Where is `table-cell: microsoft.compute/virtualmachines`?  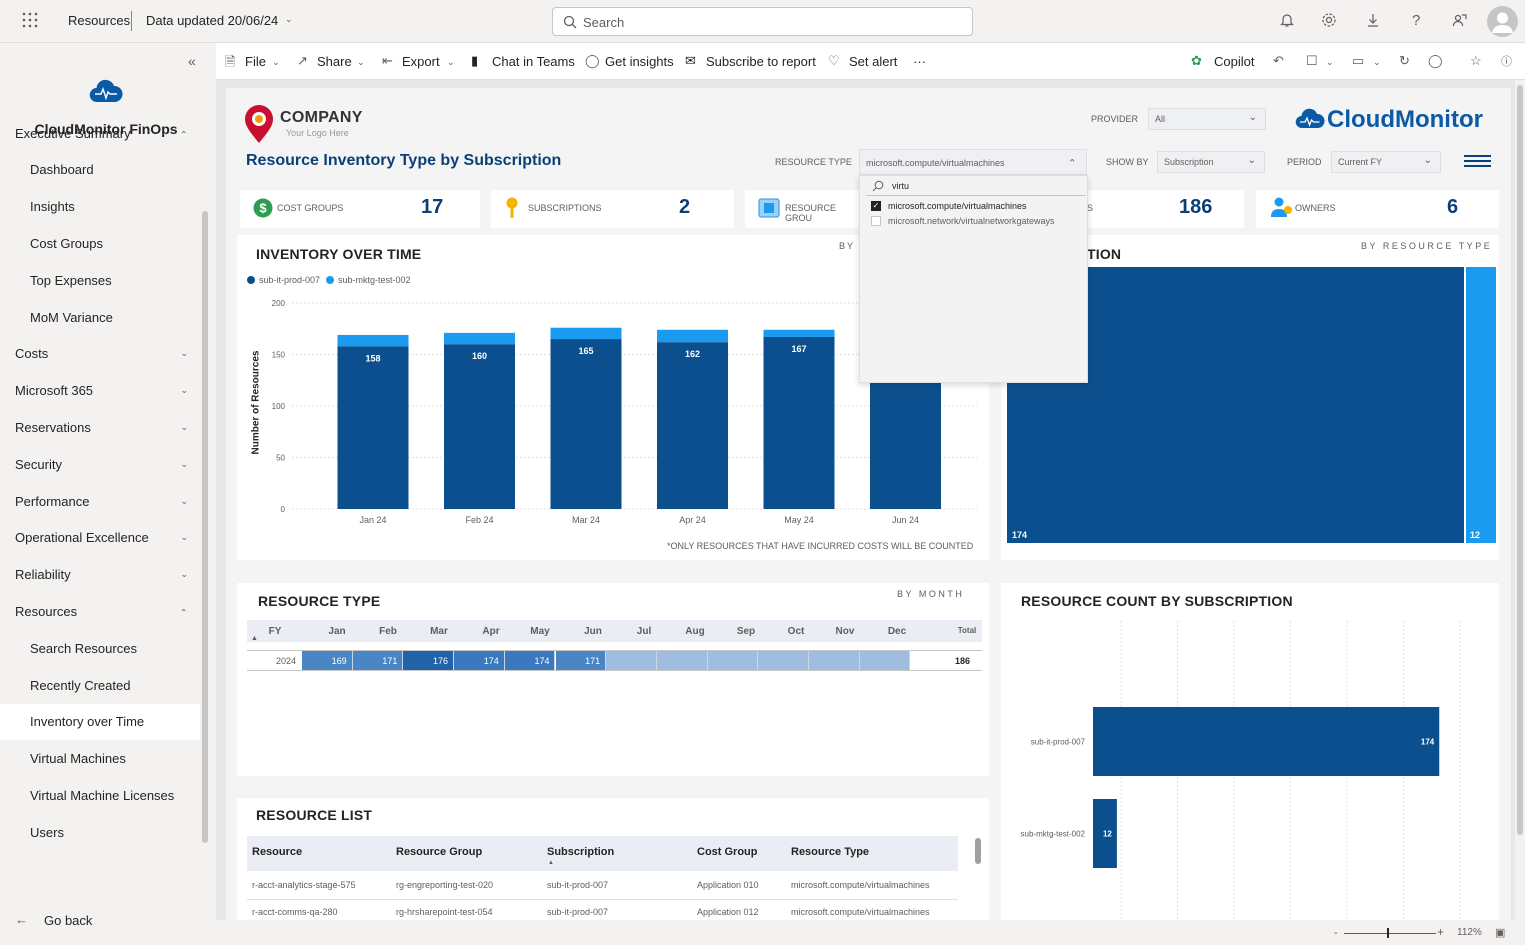
table-cell: microsoft.compute/virtualmachines is located at coordinates (860, 885).